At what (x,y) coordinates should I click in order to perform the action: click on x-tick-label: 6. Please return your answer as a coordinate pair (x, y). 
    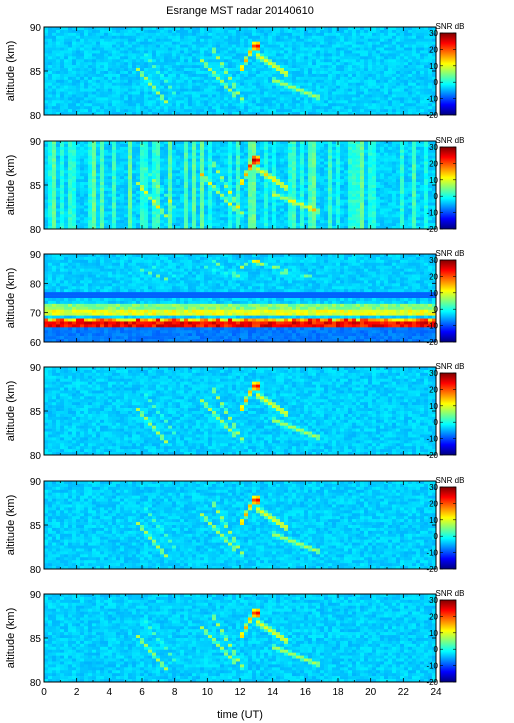
    Looking at the image, I should click on (142, 692).